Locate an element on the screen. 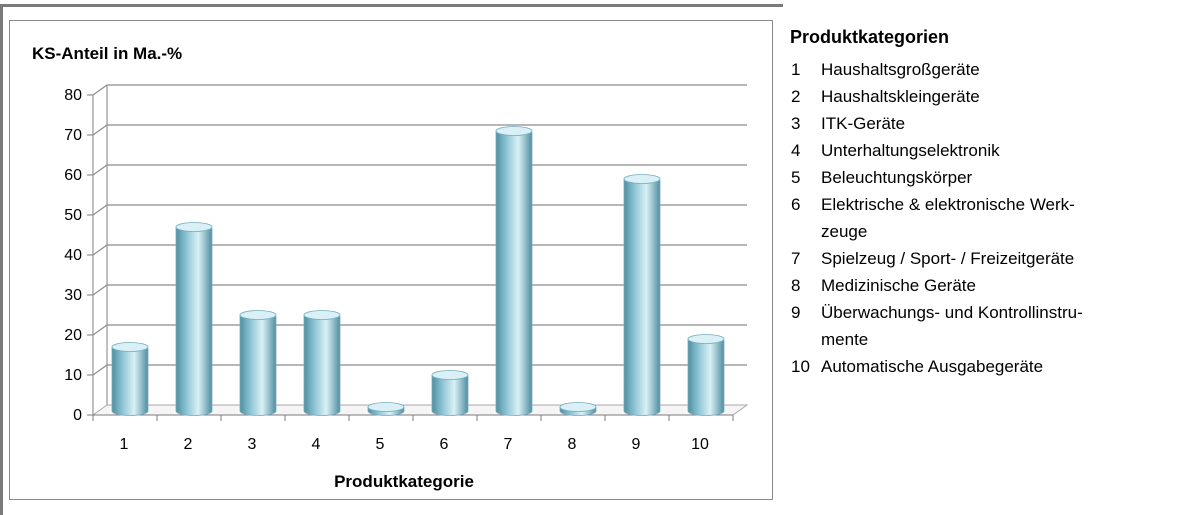 Image resolution: width=1177 pixels, height=515 pixels. legend-label: Beleuchtungskörper is located at coordinates (897, 177).